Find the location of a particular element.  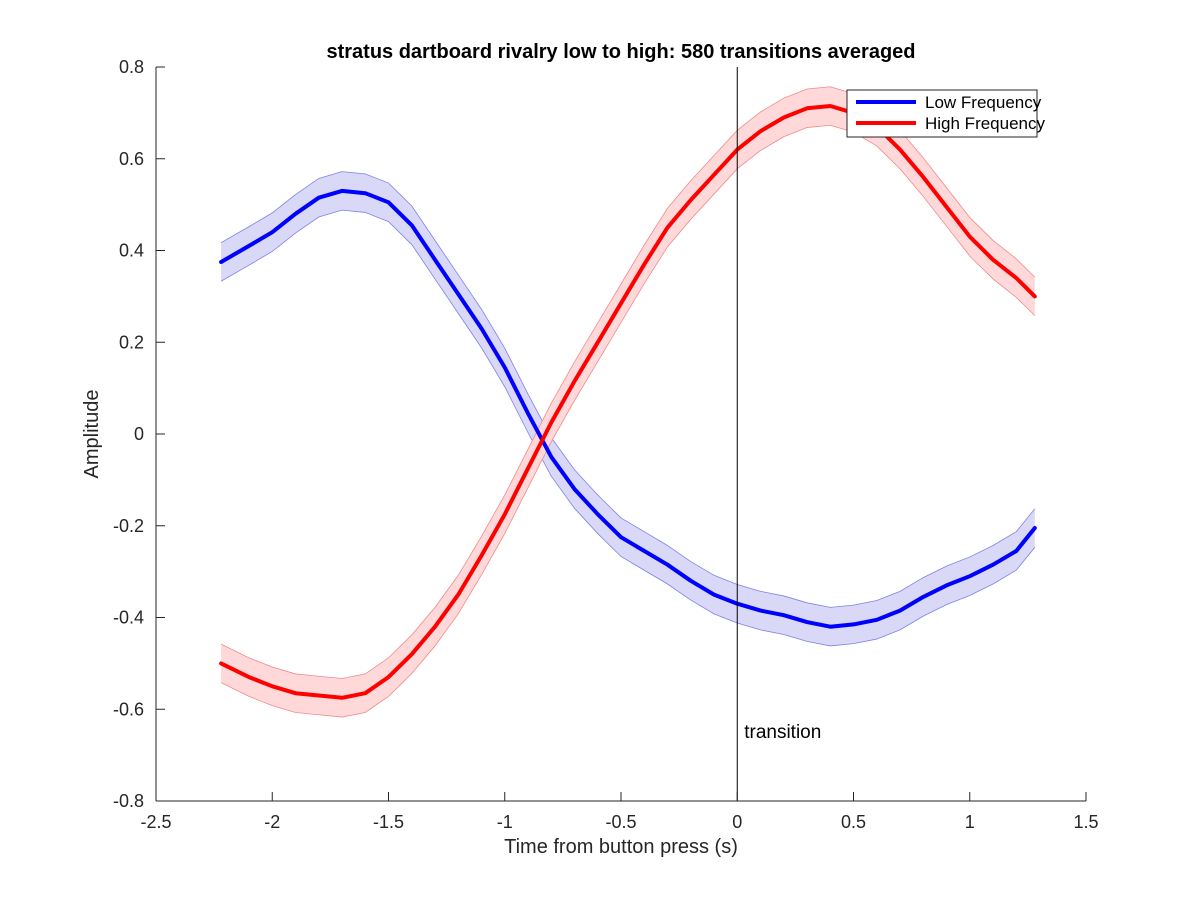

legend: Low Frequency High Frequency is located at coordinates (946, 113).